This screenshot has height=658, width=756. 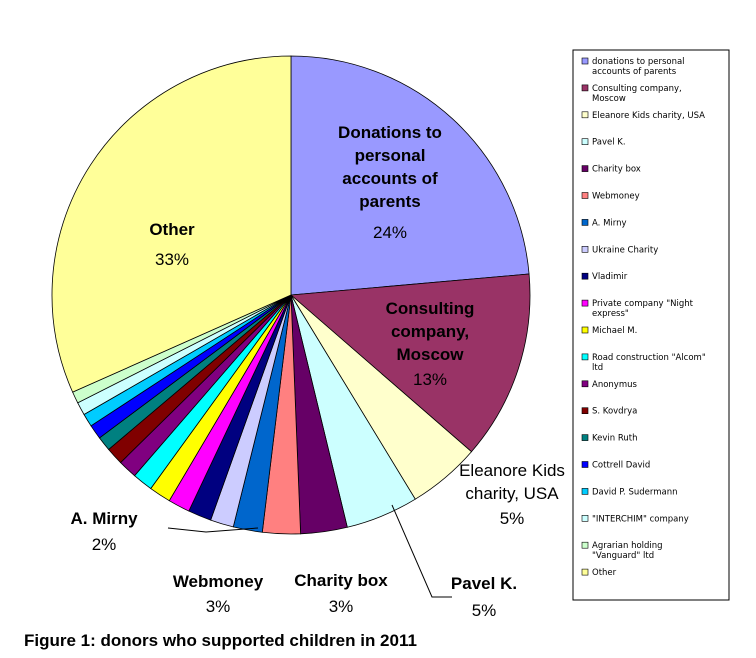 What do you see at coordinates (585, 411) in the screenshot?
I see `legend-swatch-s-kovdrya` at bounding box center [585, 411].